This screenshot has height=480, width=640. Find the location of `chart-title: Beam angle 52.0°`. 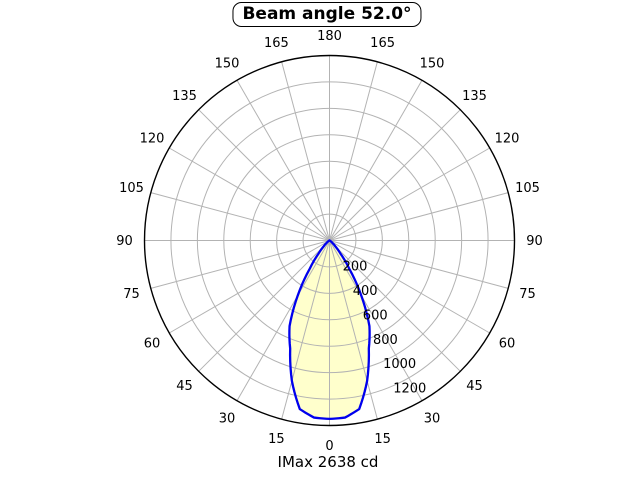

chart-title: Beam angle 52.0° is located at coordinates (327, 14).